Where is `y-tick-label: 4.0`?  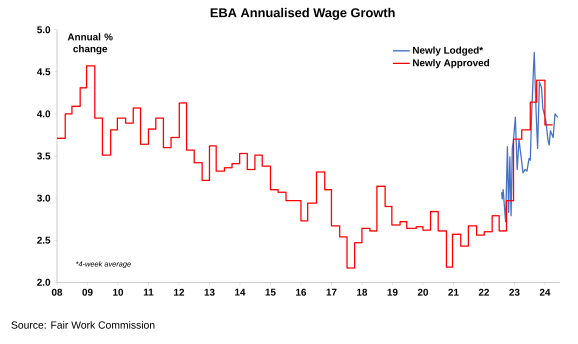
y-tick-label: 4.0 is located at coordinates (43, 114).